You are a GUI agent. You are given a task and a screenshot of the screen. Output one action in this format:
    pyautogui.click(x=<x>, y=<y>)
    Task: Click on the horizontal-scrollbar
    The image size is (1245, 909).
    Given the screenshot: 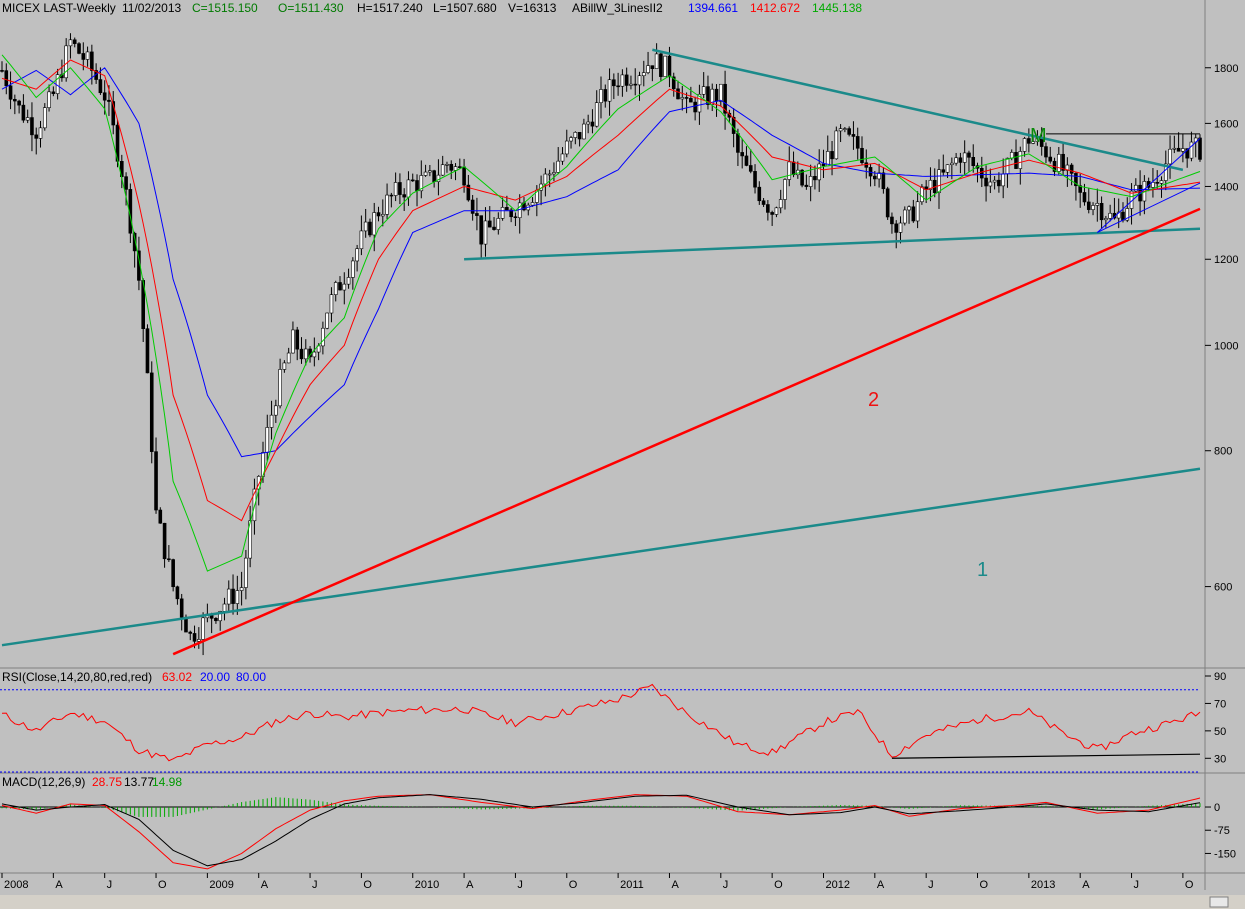 What is the action you would take?
    pyautogui.click(x=622, y=902)
    